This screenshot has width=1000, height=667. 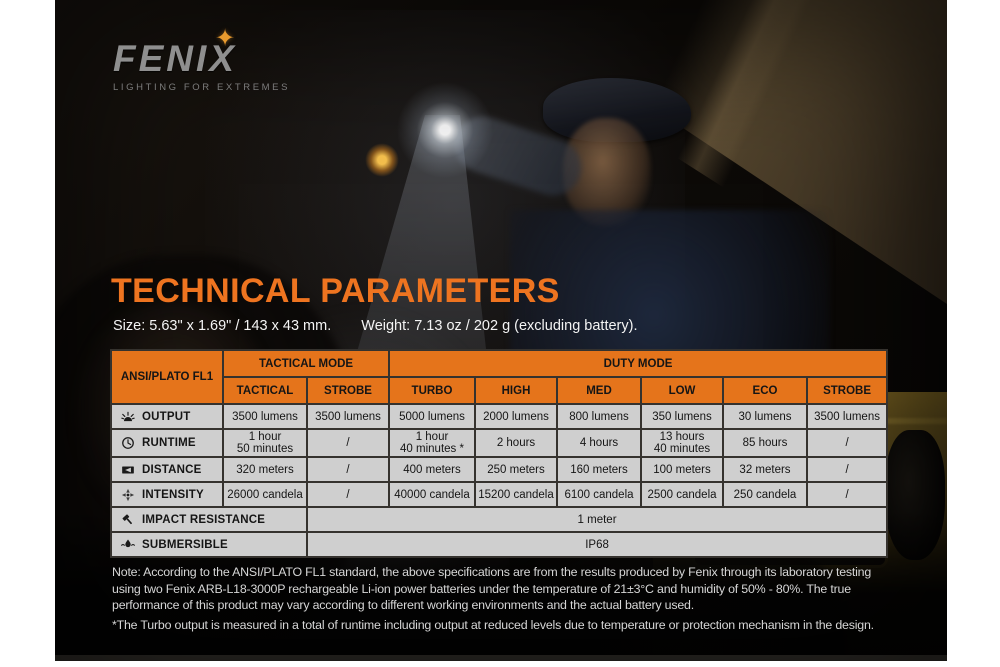 What do you see at coordinates (128, 443) in the screenshot?
I see `runtime-icon` at bounding box center [128, 443].